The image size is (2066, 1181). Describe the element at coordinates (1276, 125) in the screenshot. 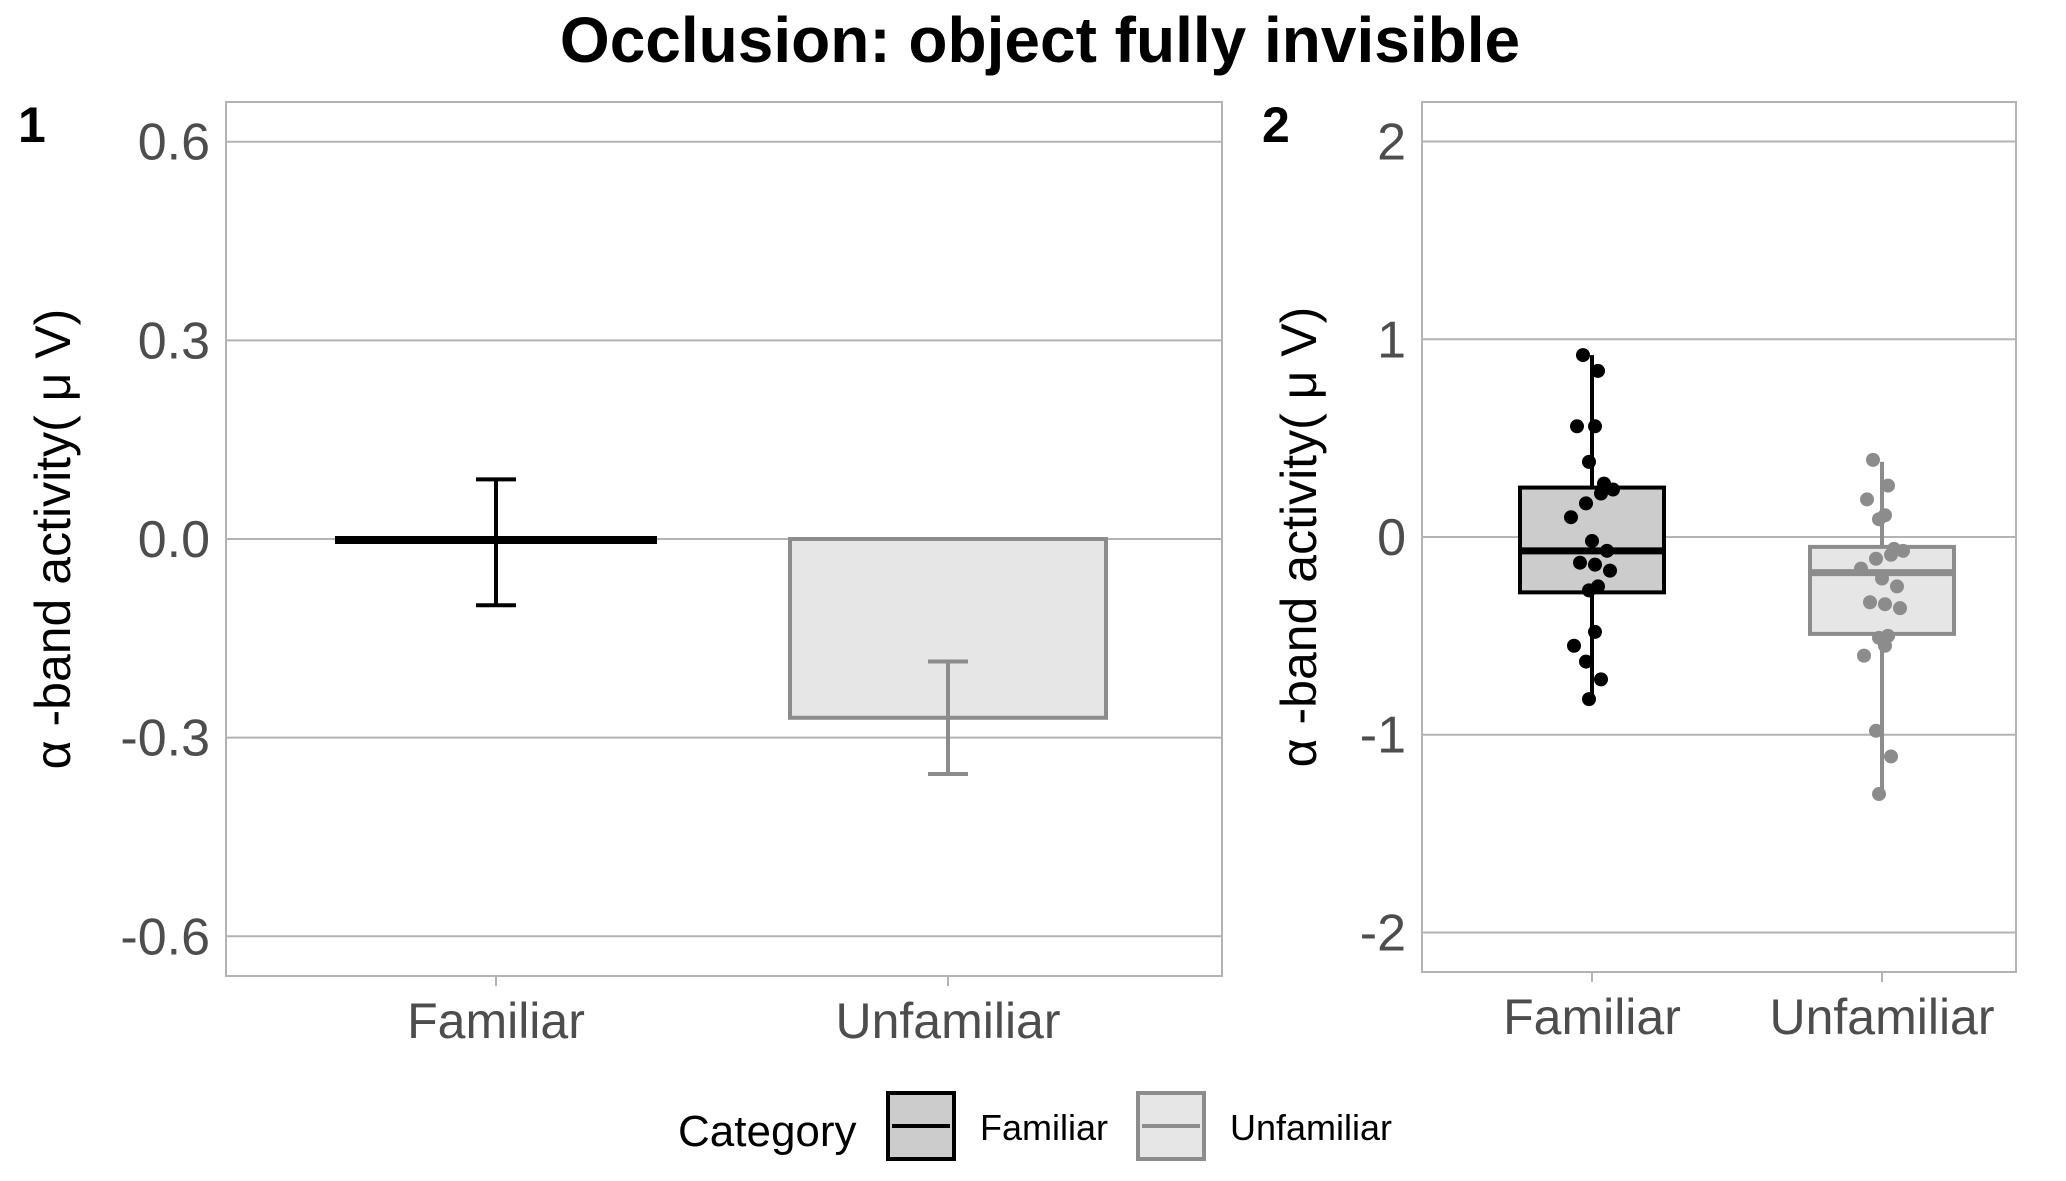

I see `panel-label-2: 2` at that location.